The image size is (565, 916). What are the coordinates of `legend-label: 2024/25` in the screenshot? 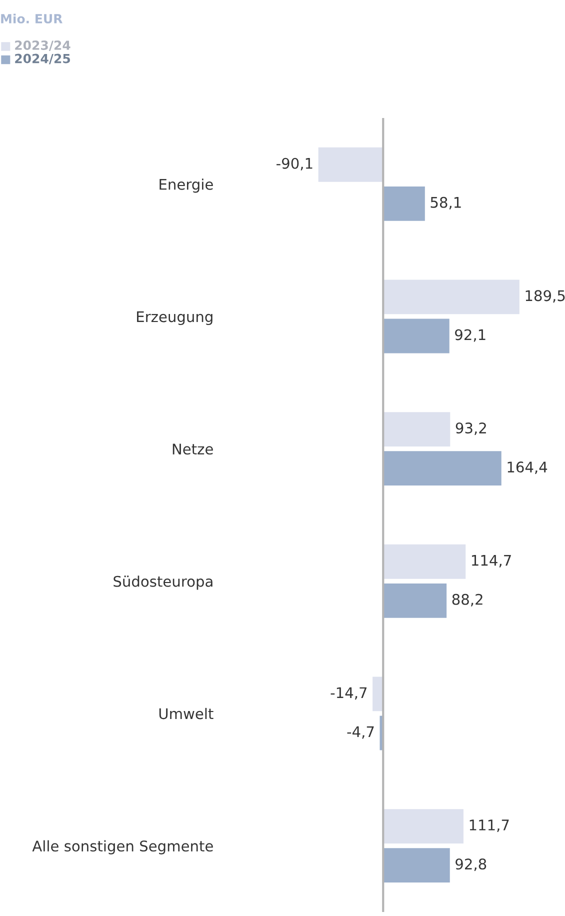 It's located at (42, 59).